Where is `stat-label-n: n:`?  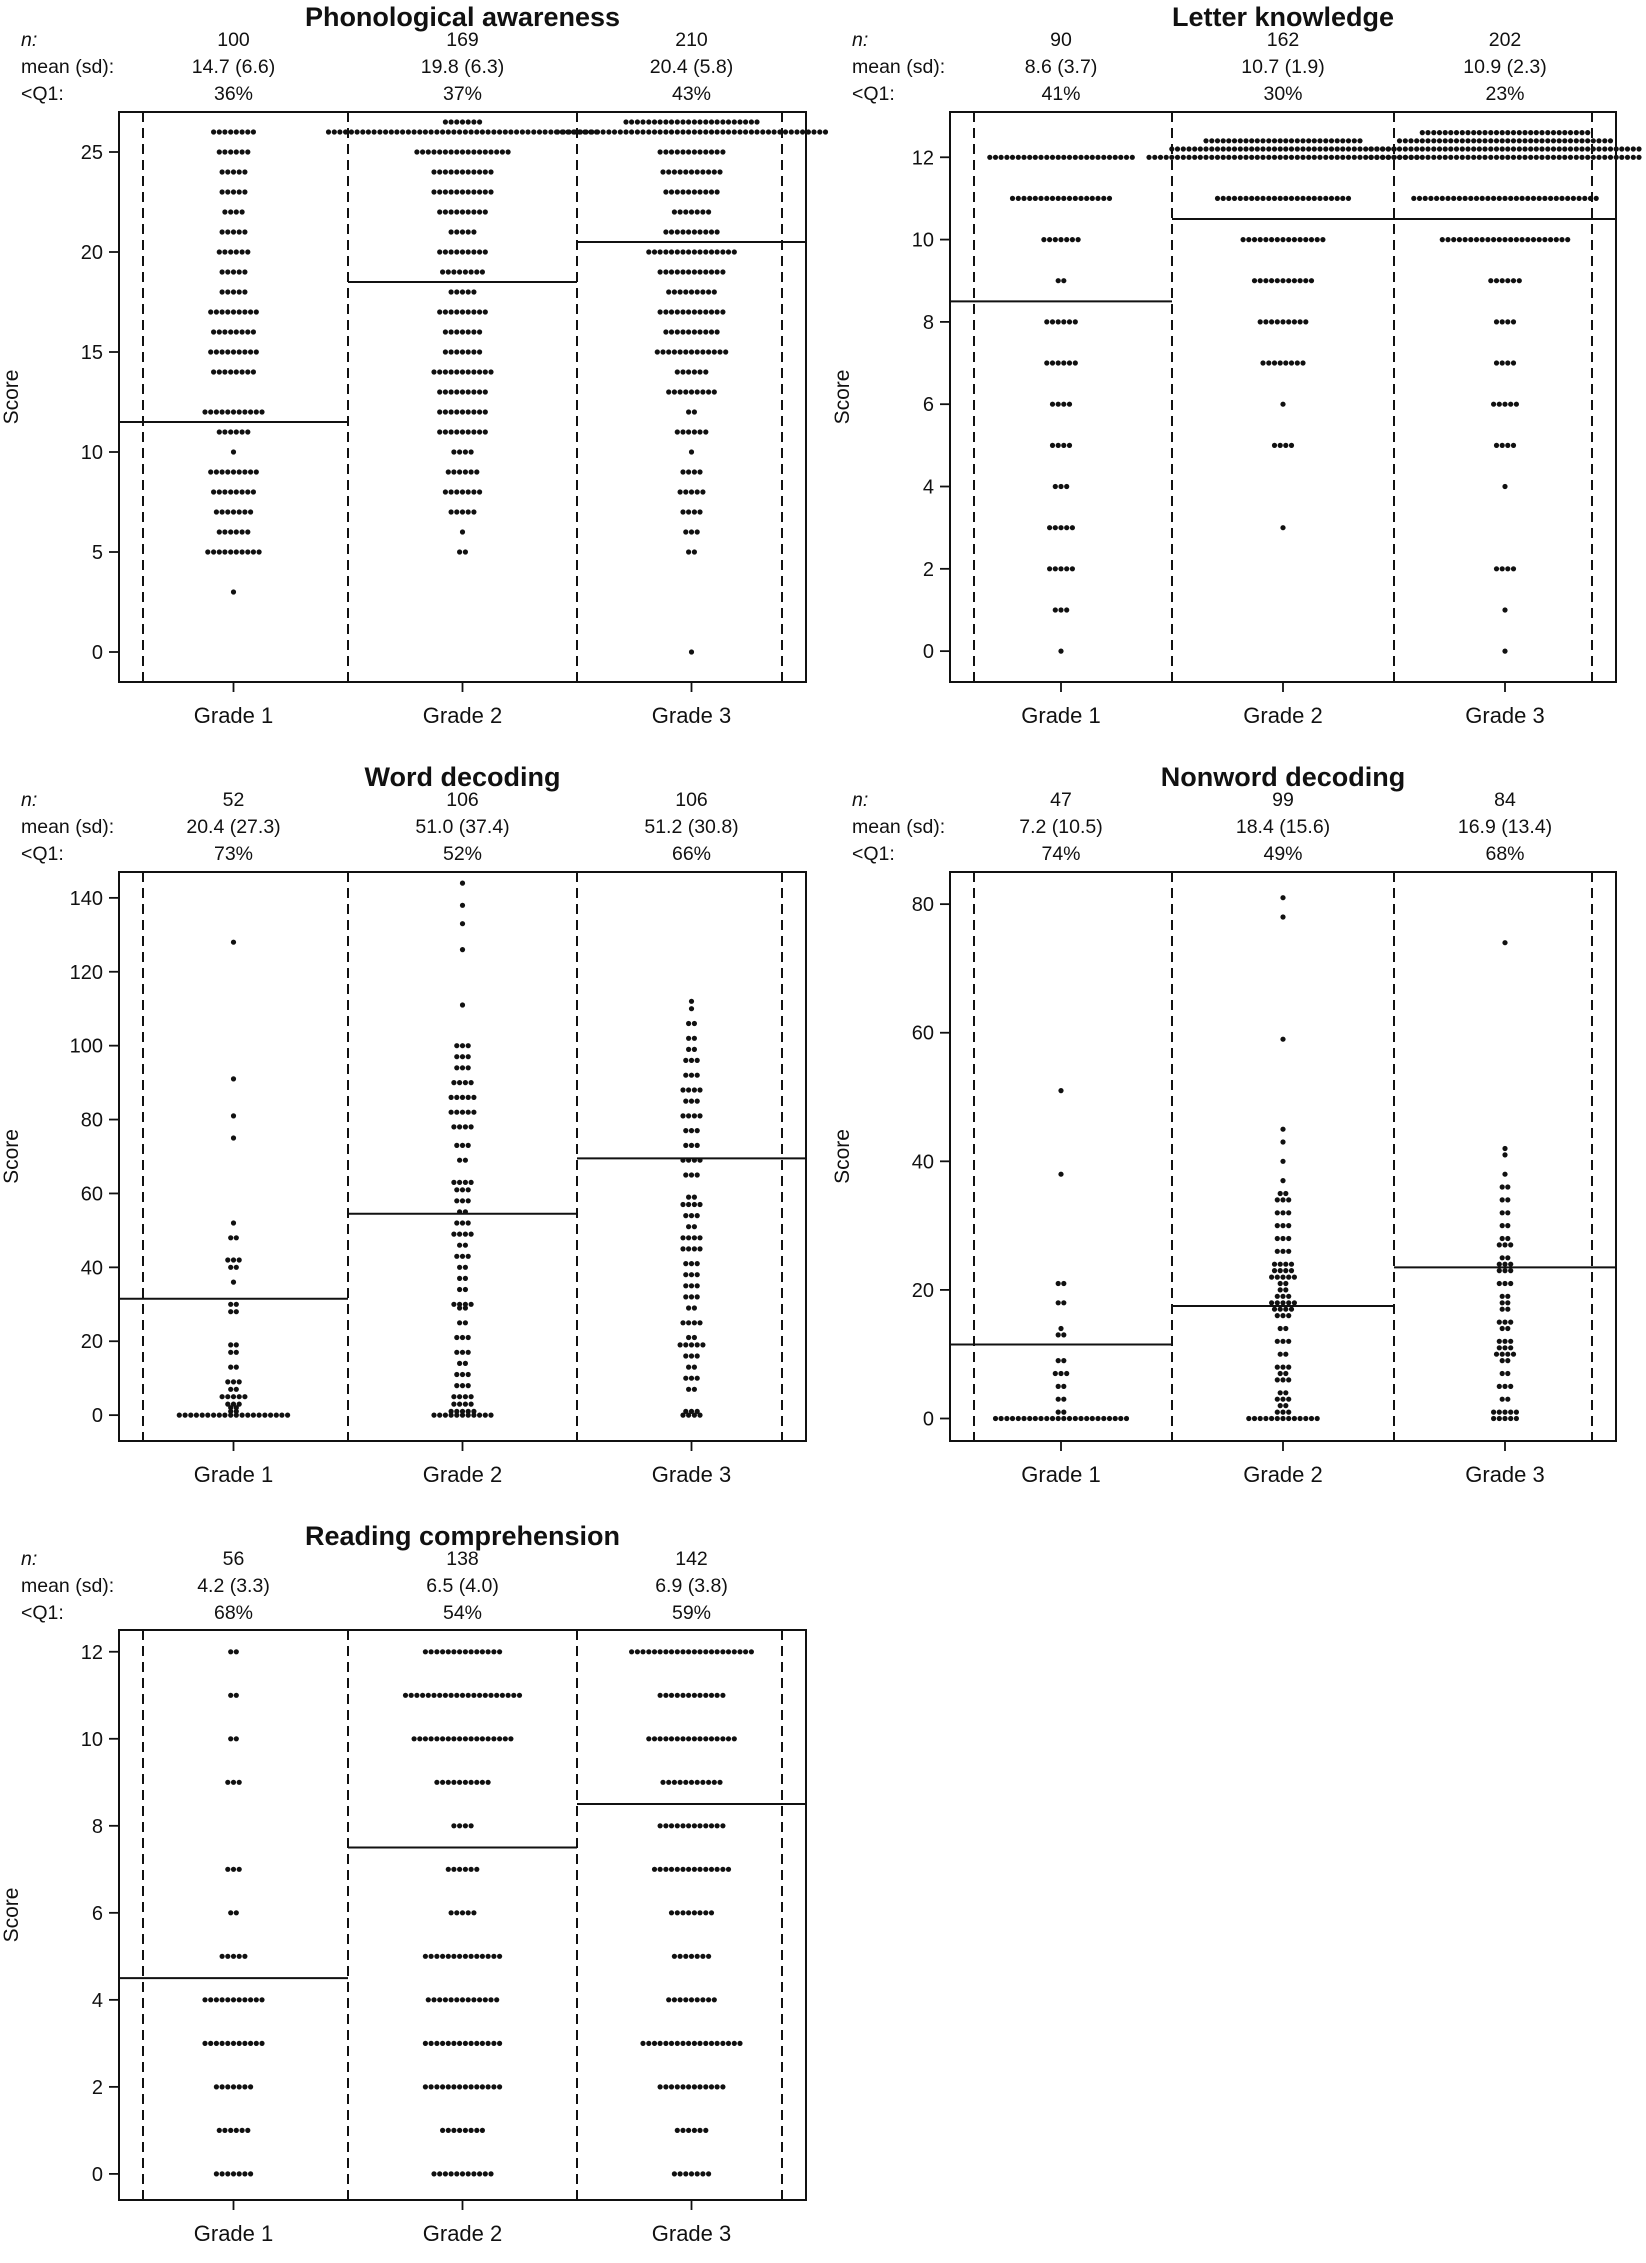
stat-label-n: n: is located at coordinates (29, 800).